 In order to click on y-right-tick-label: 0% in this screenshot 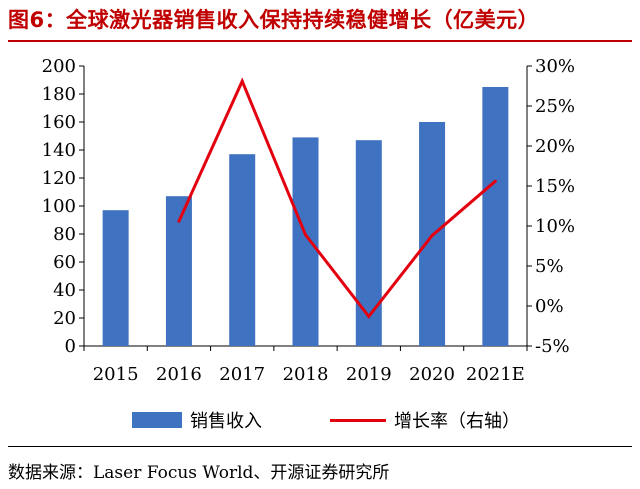, I will do `click(549, 306)`.